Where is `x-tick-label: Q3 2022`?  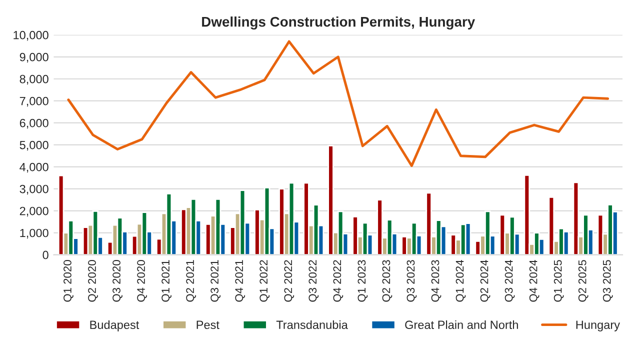
x-tick-label: Q3 2022 is located at coordinates (313, 281).